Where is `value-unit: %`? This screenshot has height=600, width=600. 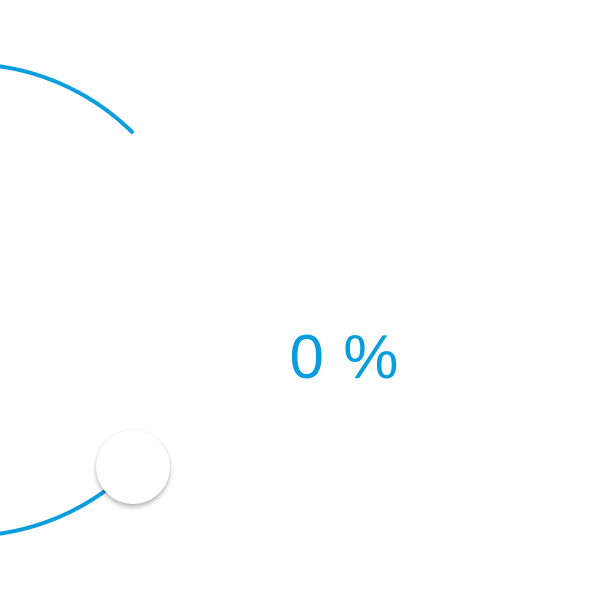
value-unit: % is located at coordinates (371, 357).